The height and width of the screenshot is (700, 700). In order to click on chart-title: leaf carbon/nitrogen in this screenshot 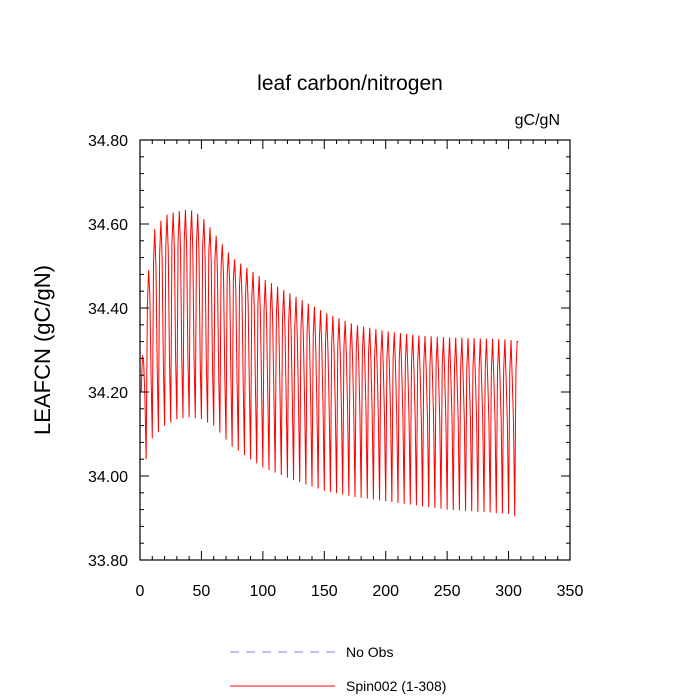, I will do `click(350, 83)`.